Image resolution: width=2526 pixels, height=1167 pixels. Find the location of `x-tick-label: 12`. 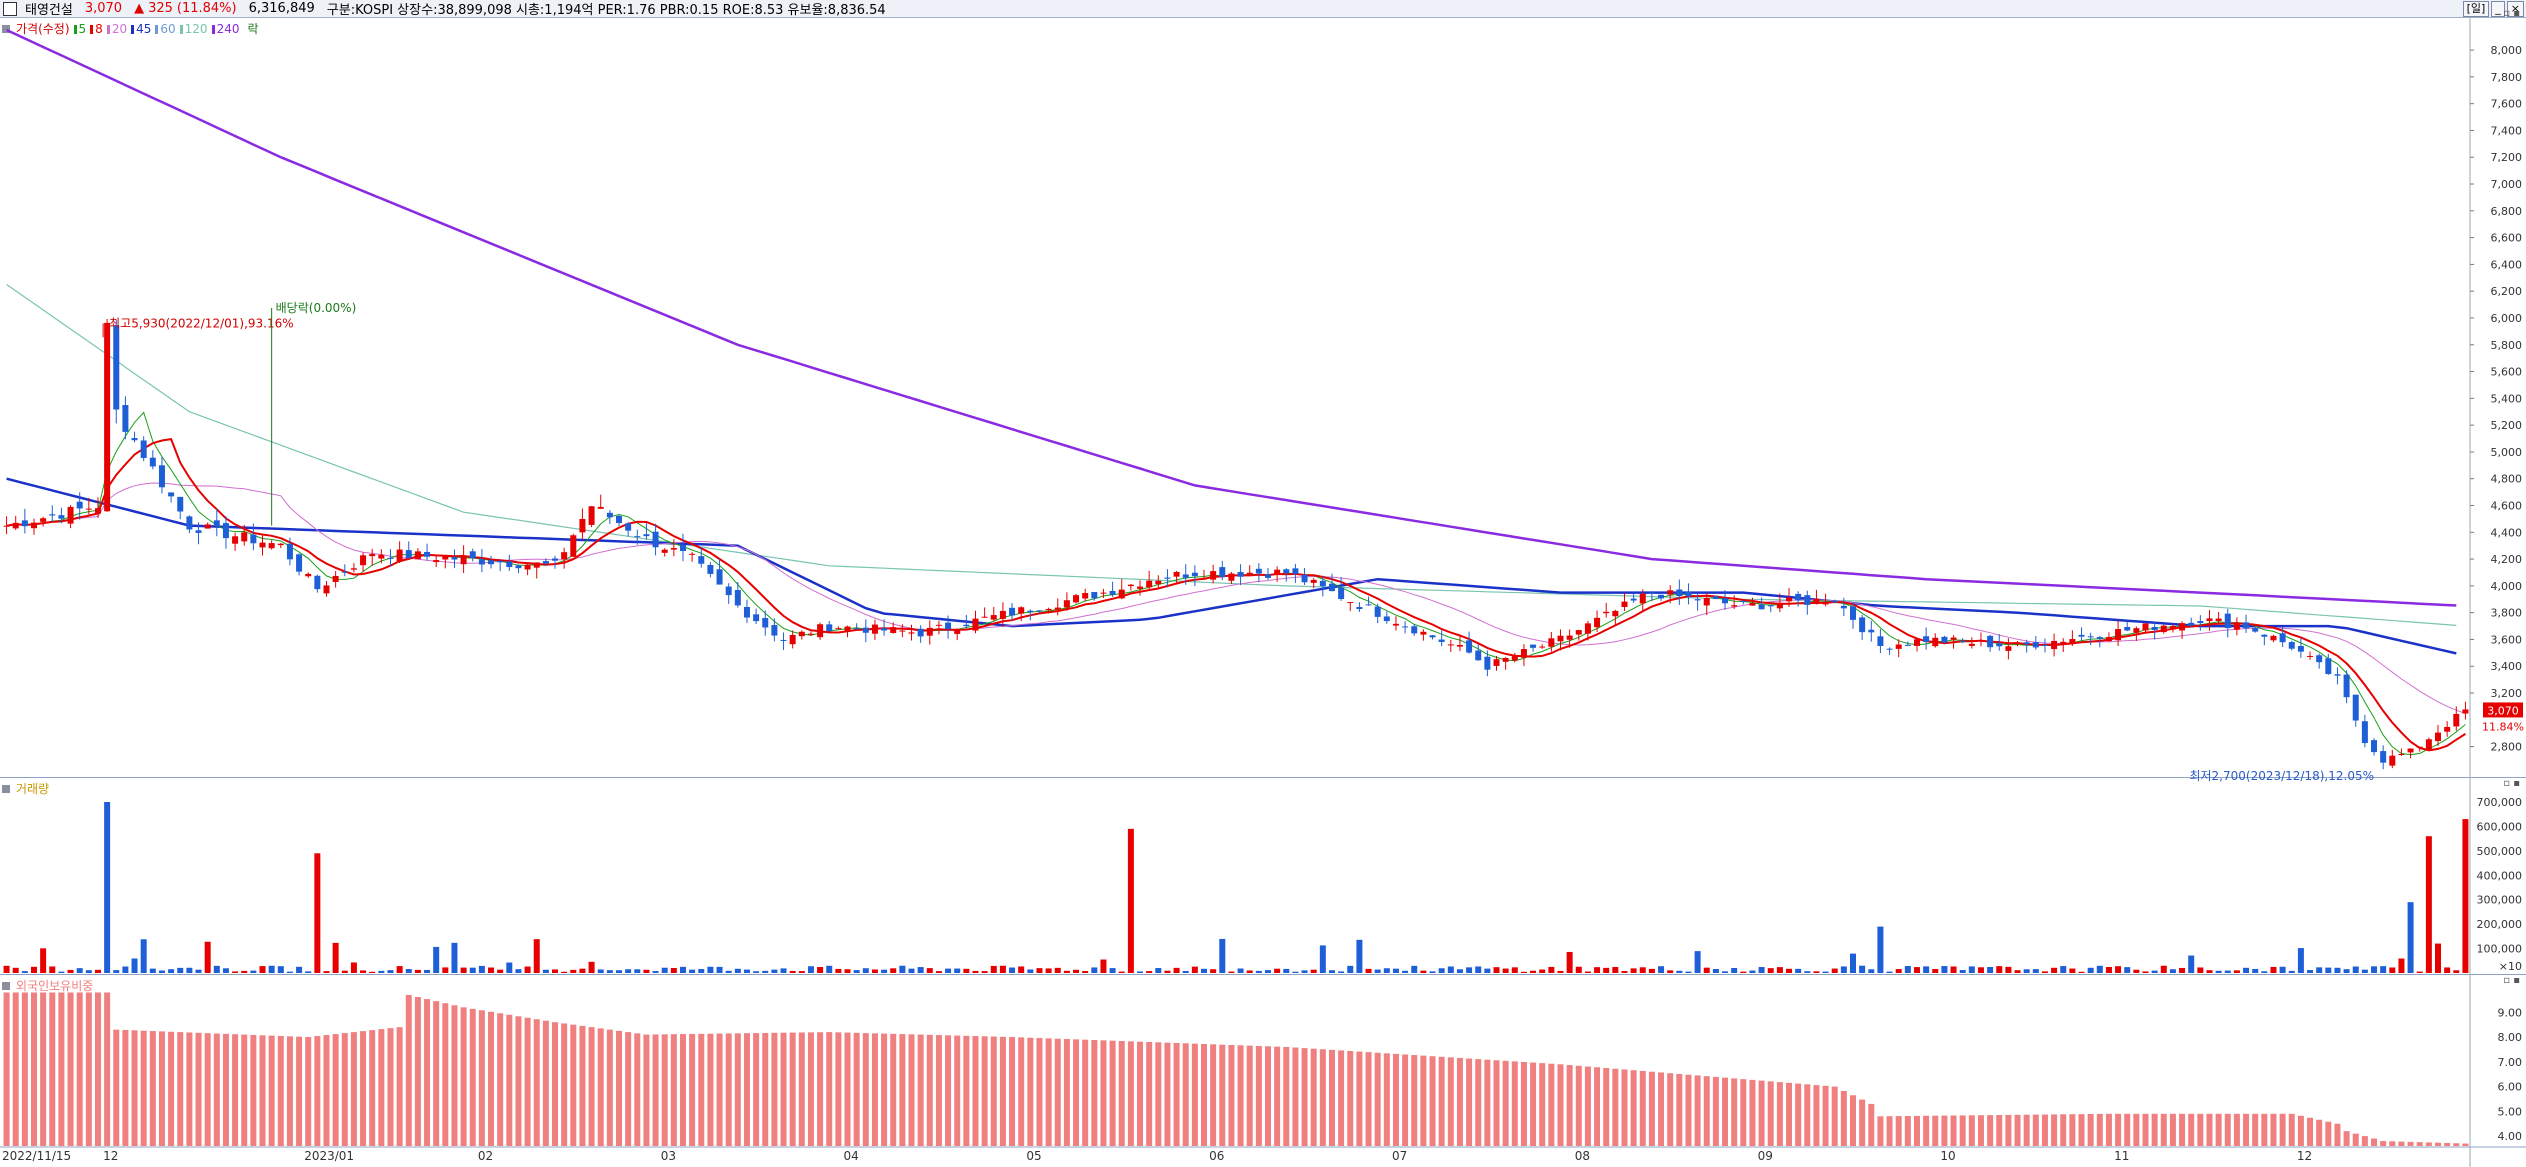

x-tick-label: 12 is located at coordinates (111, 1156).